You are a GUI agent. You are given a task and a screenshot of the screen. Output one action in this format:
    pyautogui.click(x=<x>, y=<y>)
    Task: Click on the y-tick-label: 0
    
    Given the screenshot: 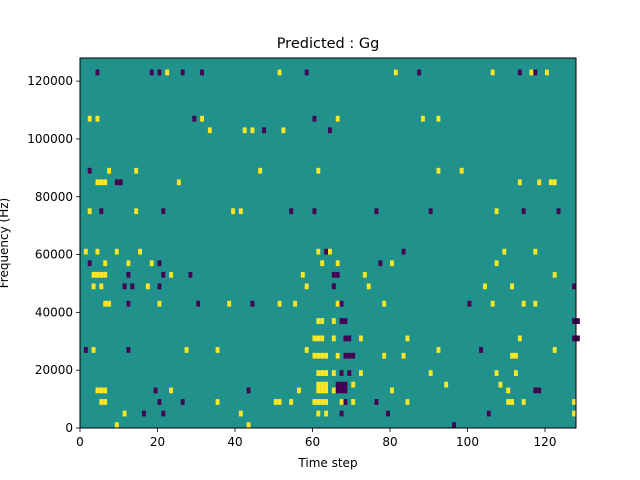 What is the action you would take?
    pyautogui.click(x=69, y=428)
    